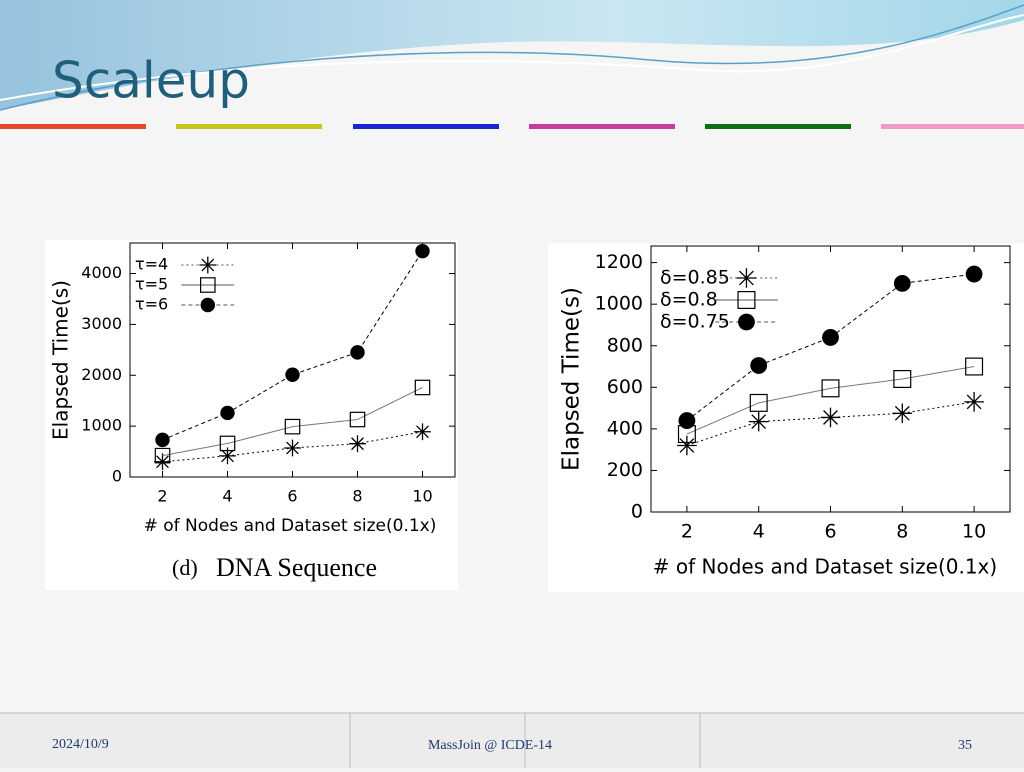  What do you see at coordinates (695, 322) in the screenshot?
I see `legend-label: δ=0.75` at bounding box center [695, 322].